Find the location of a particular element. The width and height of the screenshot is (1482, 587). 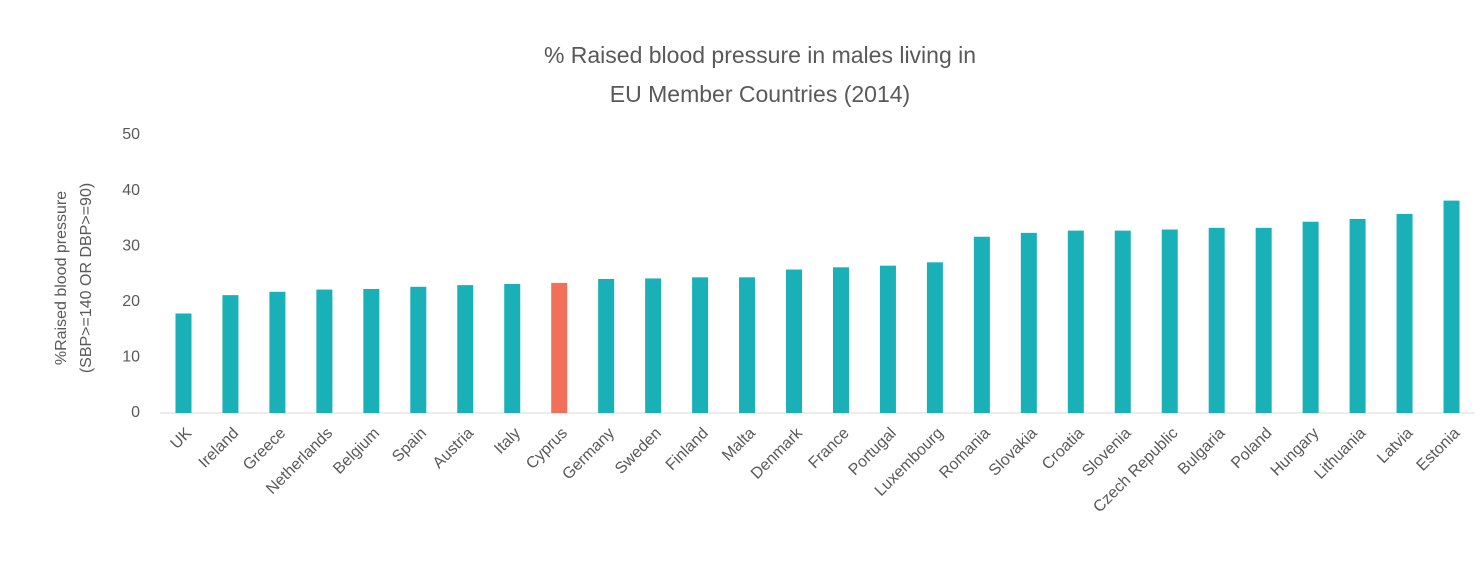

y-tick-label: 10 is located at coordinates (131, 357).